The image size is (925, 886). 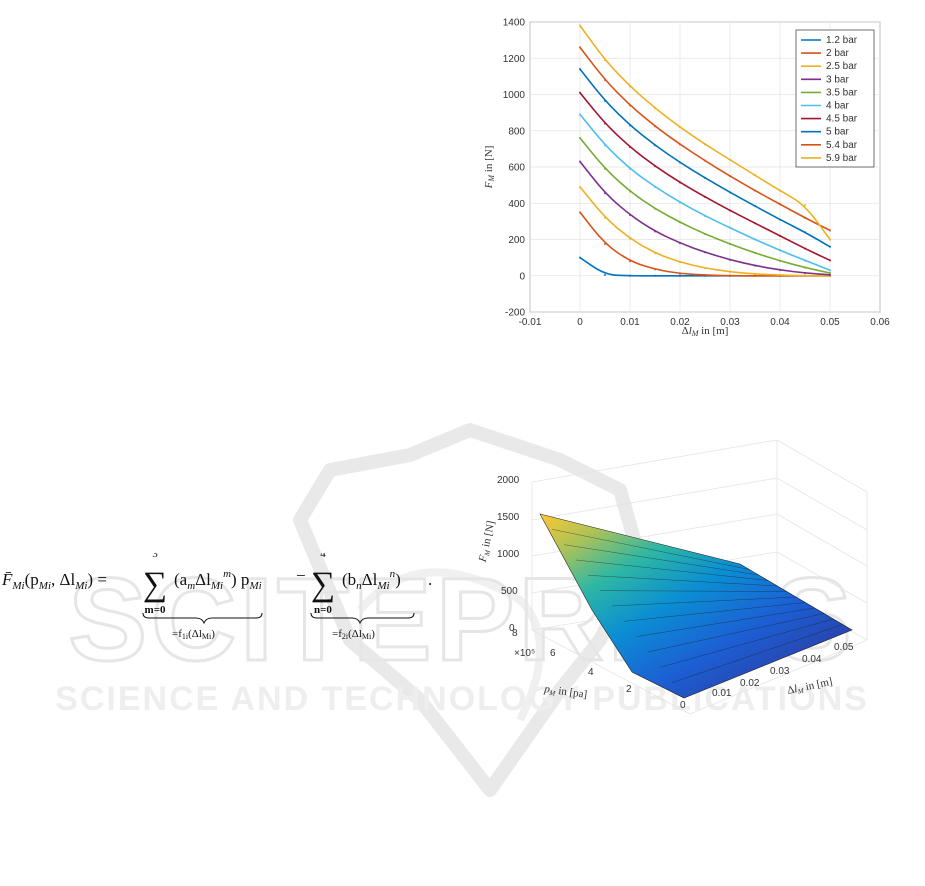 I want to click on series-line-3-5-bar, so click(x=705, y=205).